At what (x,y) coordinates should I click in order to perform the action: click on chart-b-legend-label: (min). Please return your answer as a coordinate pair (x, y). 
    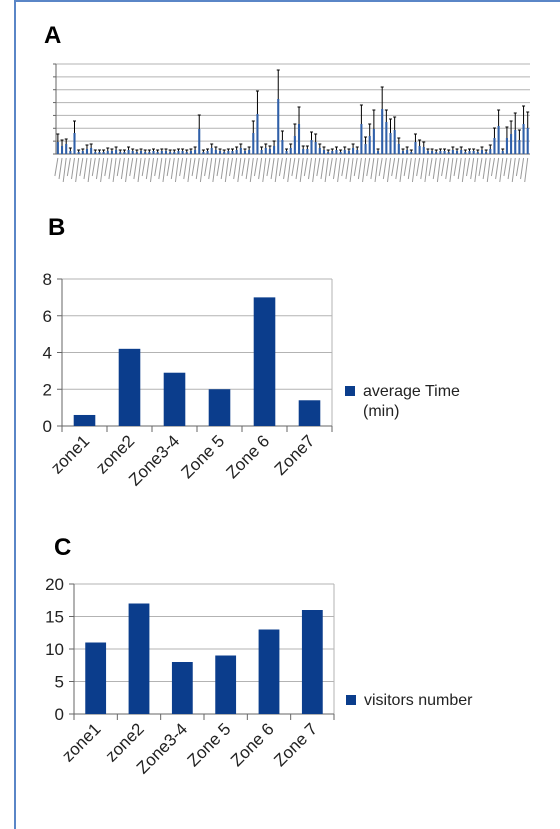
    Looking at the image, I should click on (381, 411).